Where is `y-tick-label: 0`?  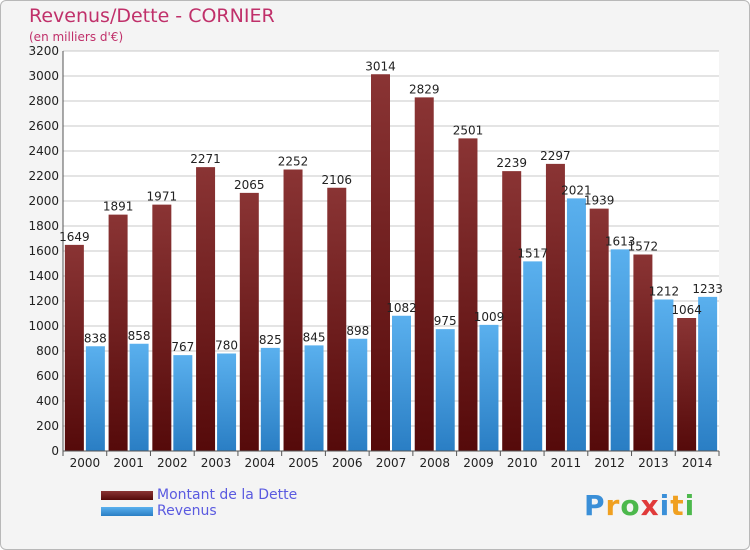
y-tick-label: 0 is located at coordinates (55, 451).